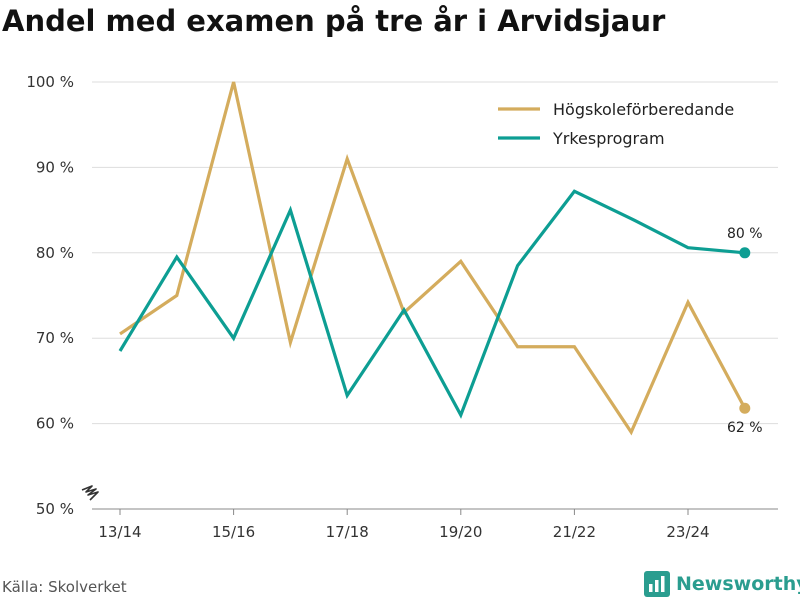 The width and height of the screenshot is (800, 600). Describe the element at coordinates (745, 234) in the screenshot. I see `data-label: 80 %` at that location.